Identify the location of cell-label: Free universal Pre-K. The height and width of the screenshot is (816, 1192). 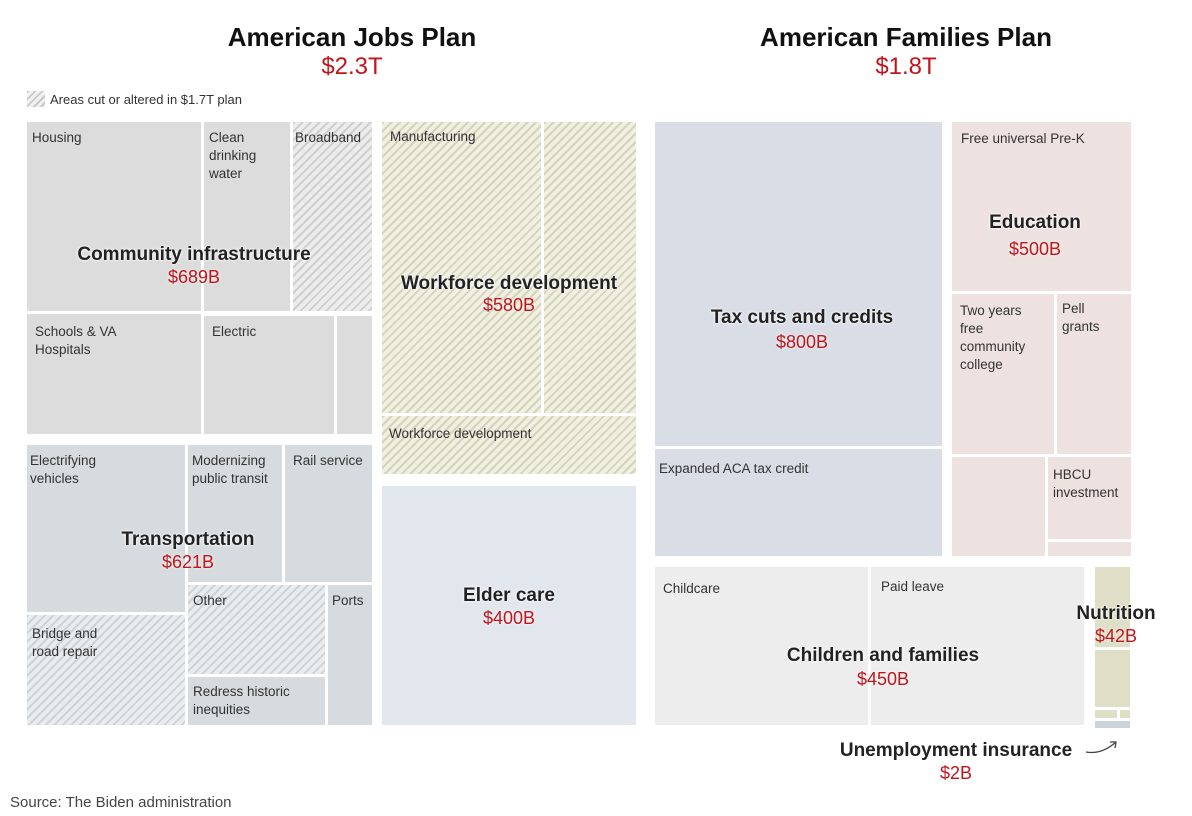
(1023, 138).